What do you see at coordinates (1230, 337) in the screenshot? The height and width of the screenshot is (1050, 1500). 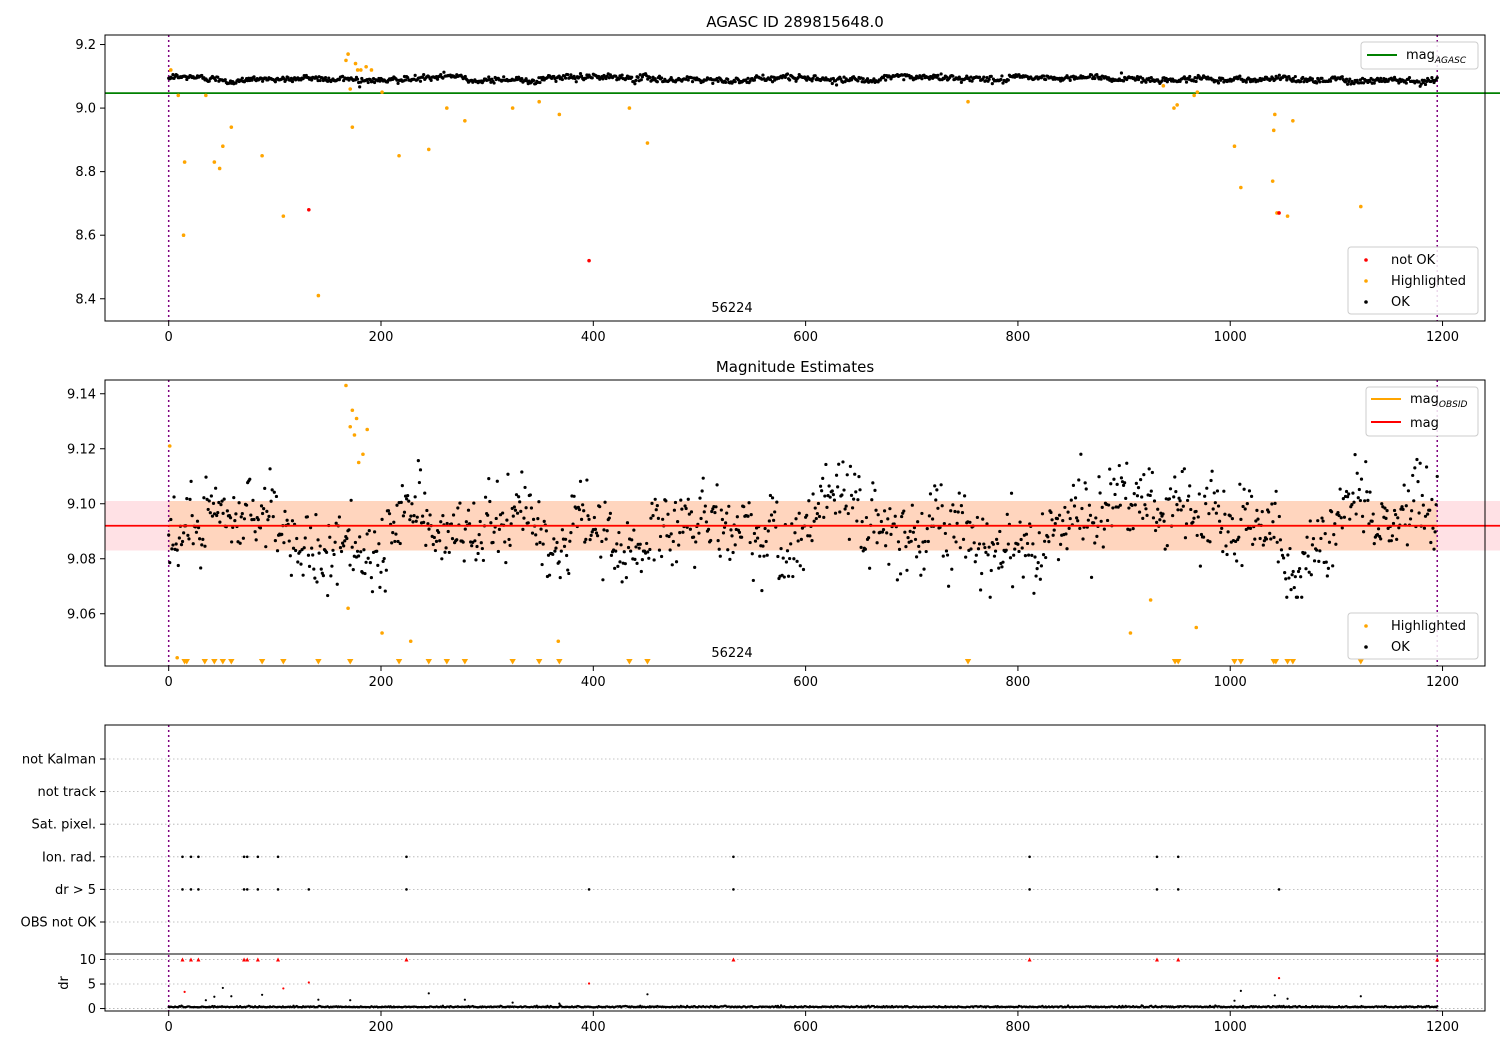 I see `p1-x-tick-label: 1000` at bounding box center [1230, 337].